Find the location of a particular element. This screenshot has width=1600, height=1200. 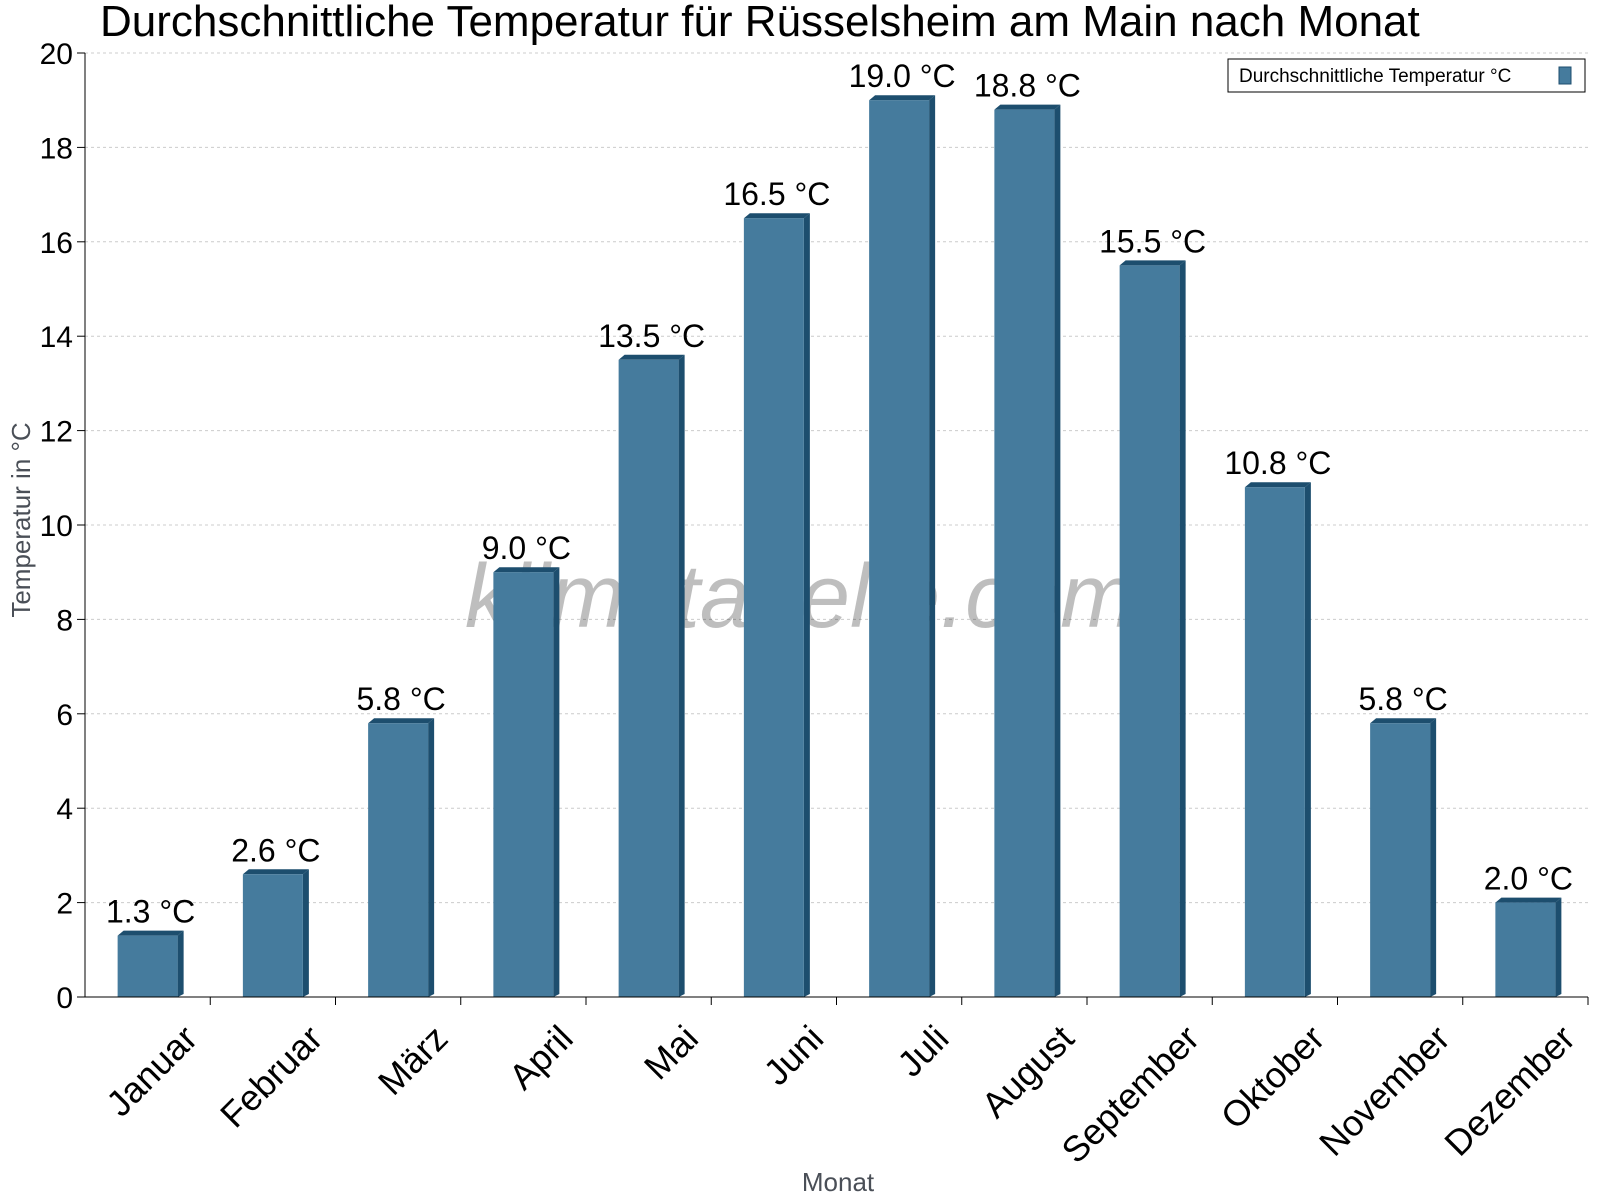

bar-november is located at coordinates (1400, 860).